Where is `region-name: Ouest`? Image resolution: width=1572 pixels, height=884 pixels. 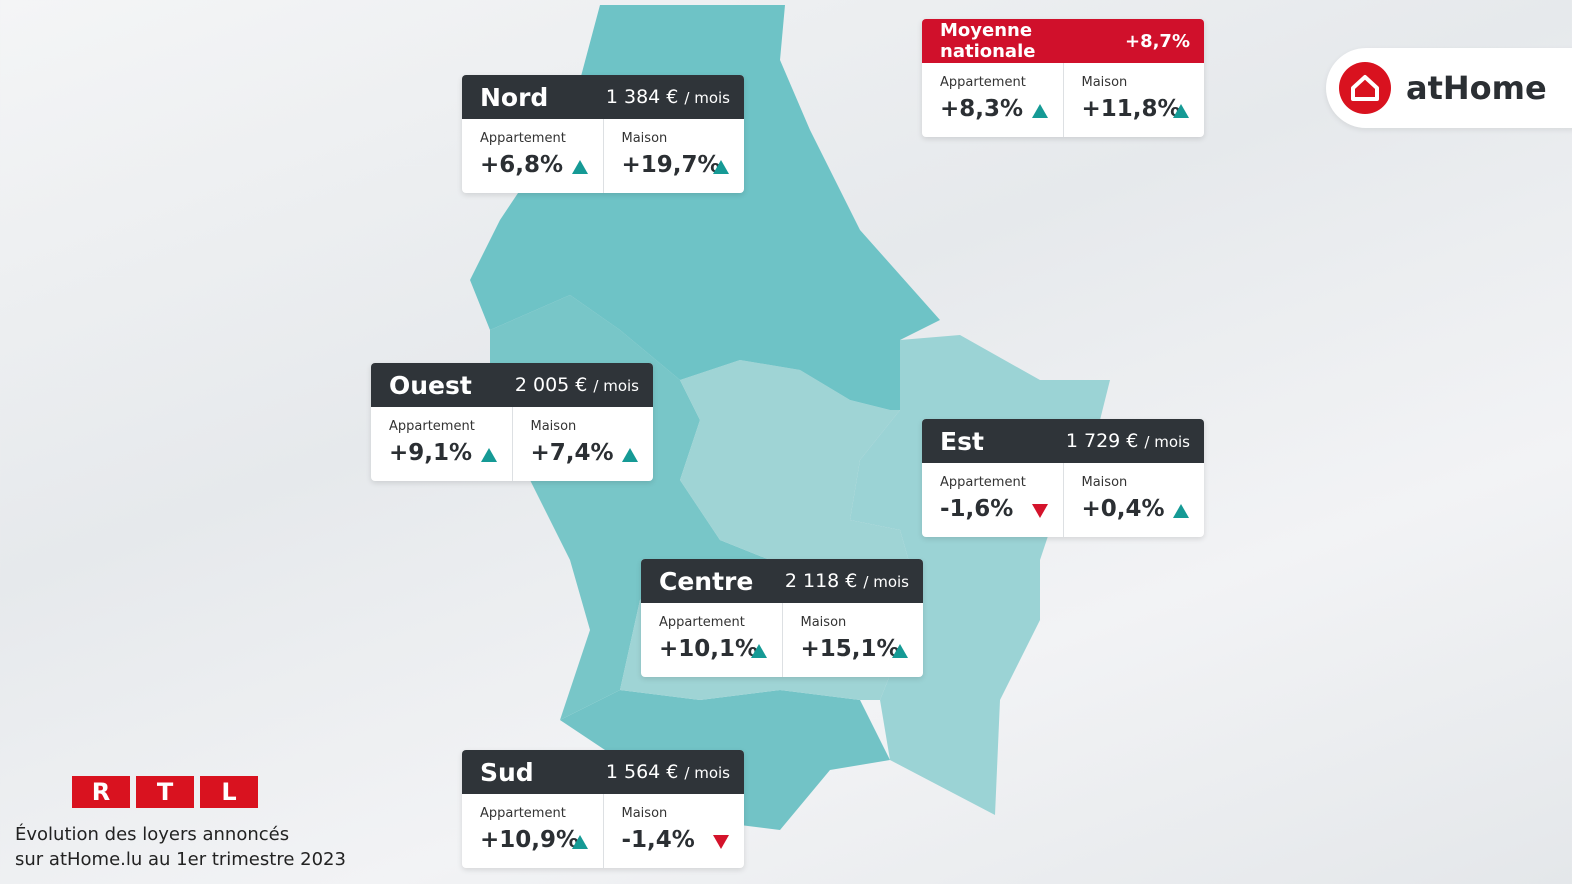
region-name: Ouest is located at coordinates (430, 385).